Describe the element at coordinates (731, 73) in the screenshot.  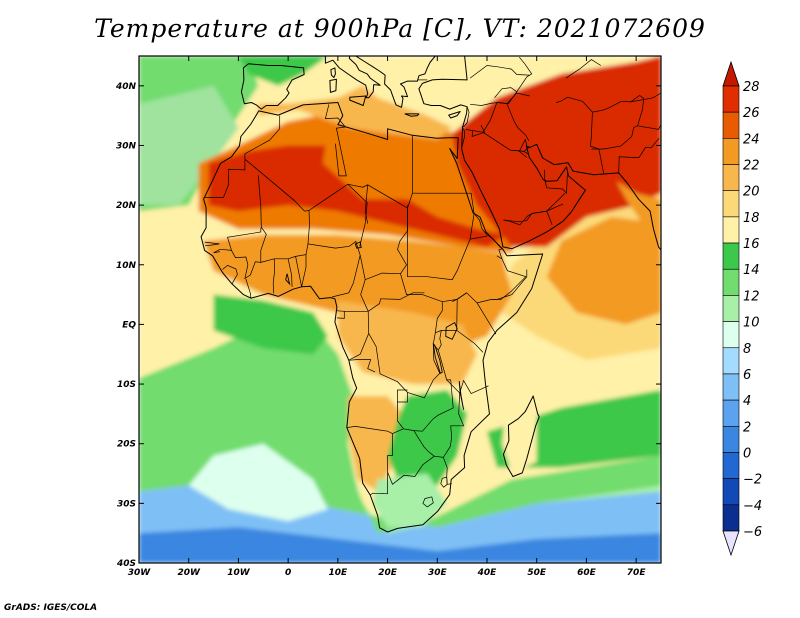
I see `colorbar-over-arrow` at that location.